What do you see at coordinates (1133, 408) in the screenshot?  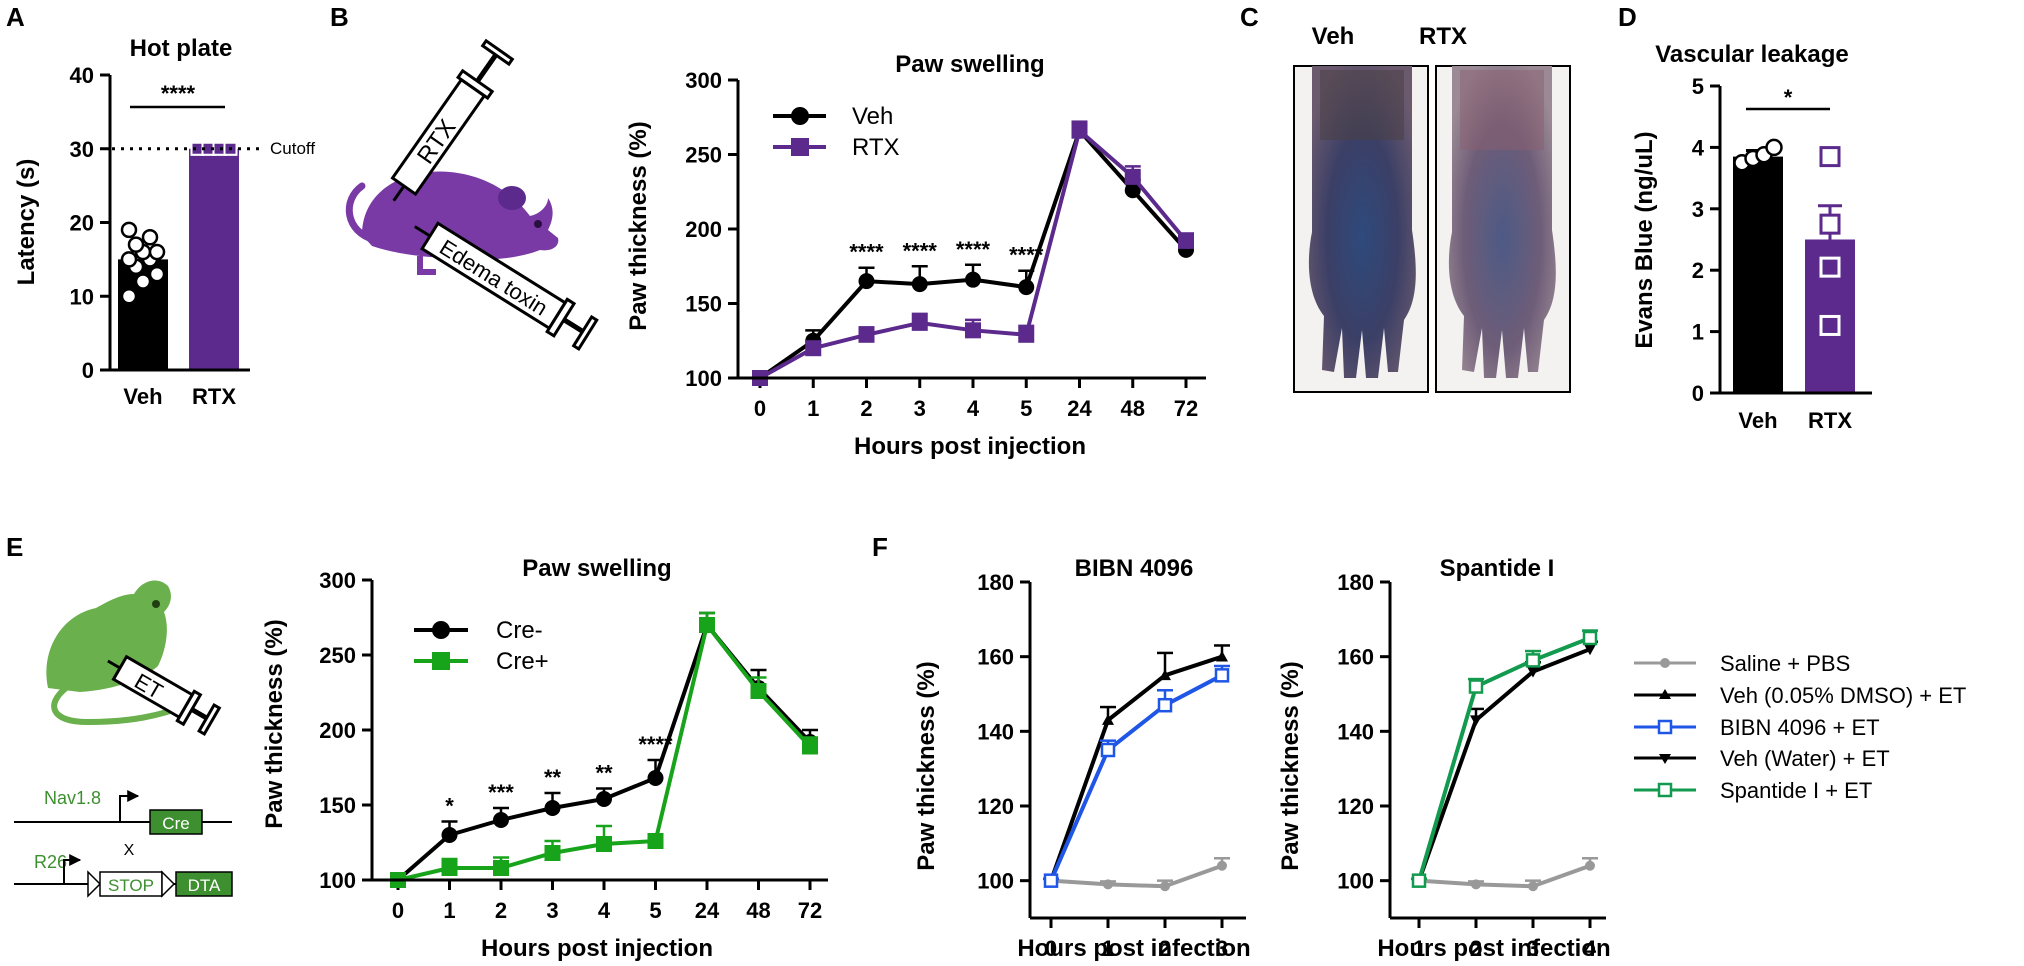 I see `chart-b-xtick-label-7: 48` at bounding box center [1133, 408].